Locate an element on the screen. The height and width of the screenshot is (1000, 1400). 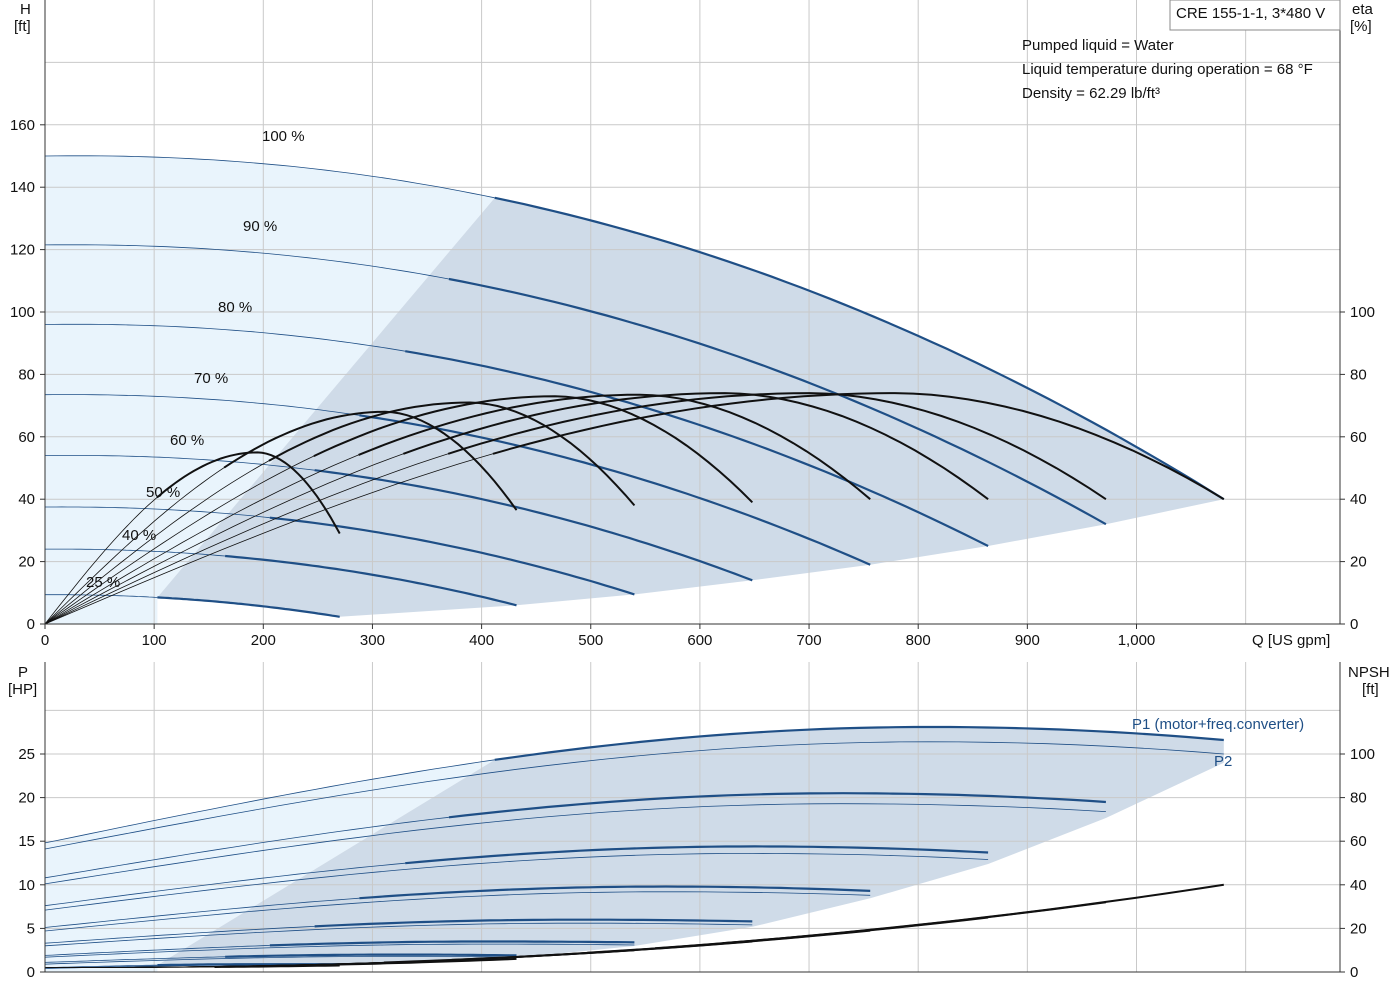
y-right-tick-label: 60 is located at coordinates (1358, 841).